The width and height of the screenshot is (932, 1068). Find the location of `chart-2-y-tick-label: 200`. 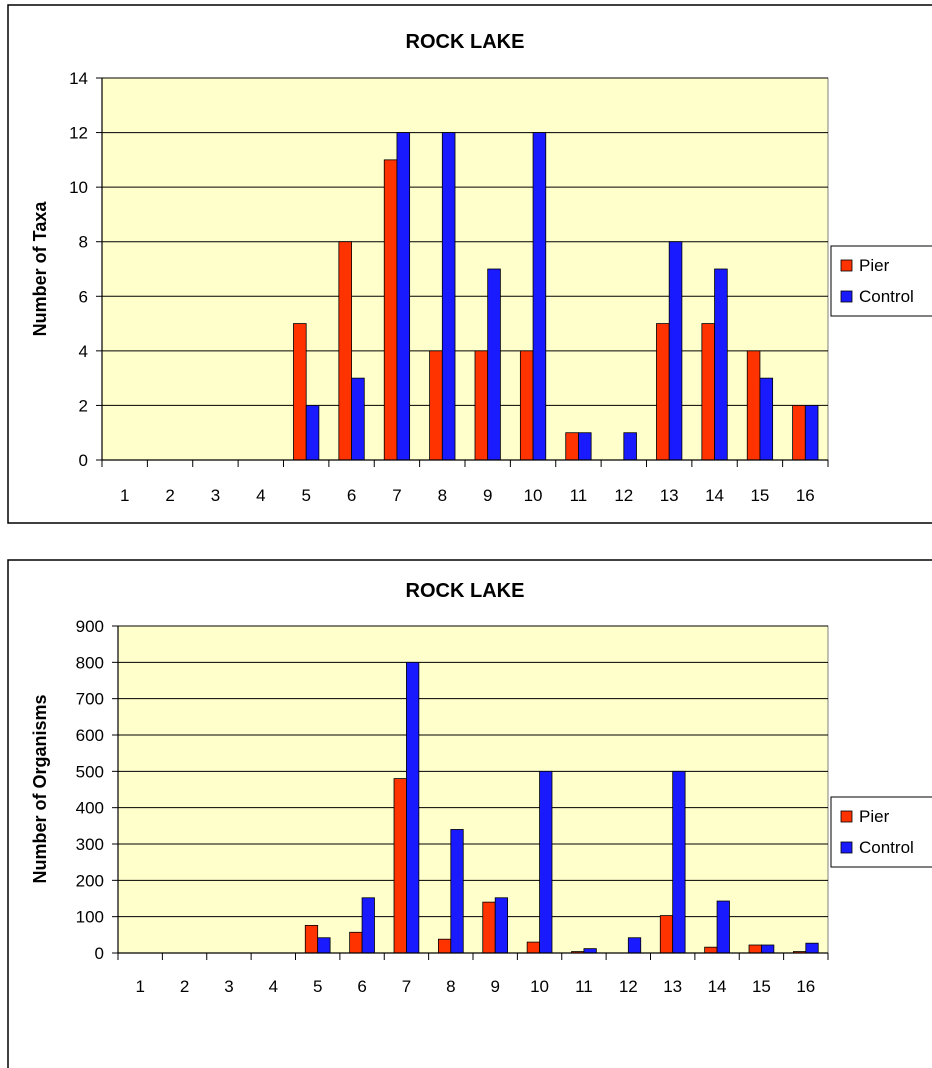

chart-2-y-tick-label: 200 is located at coordinates (90, 880).